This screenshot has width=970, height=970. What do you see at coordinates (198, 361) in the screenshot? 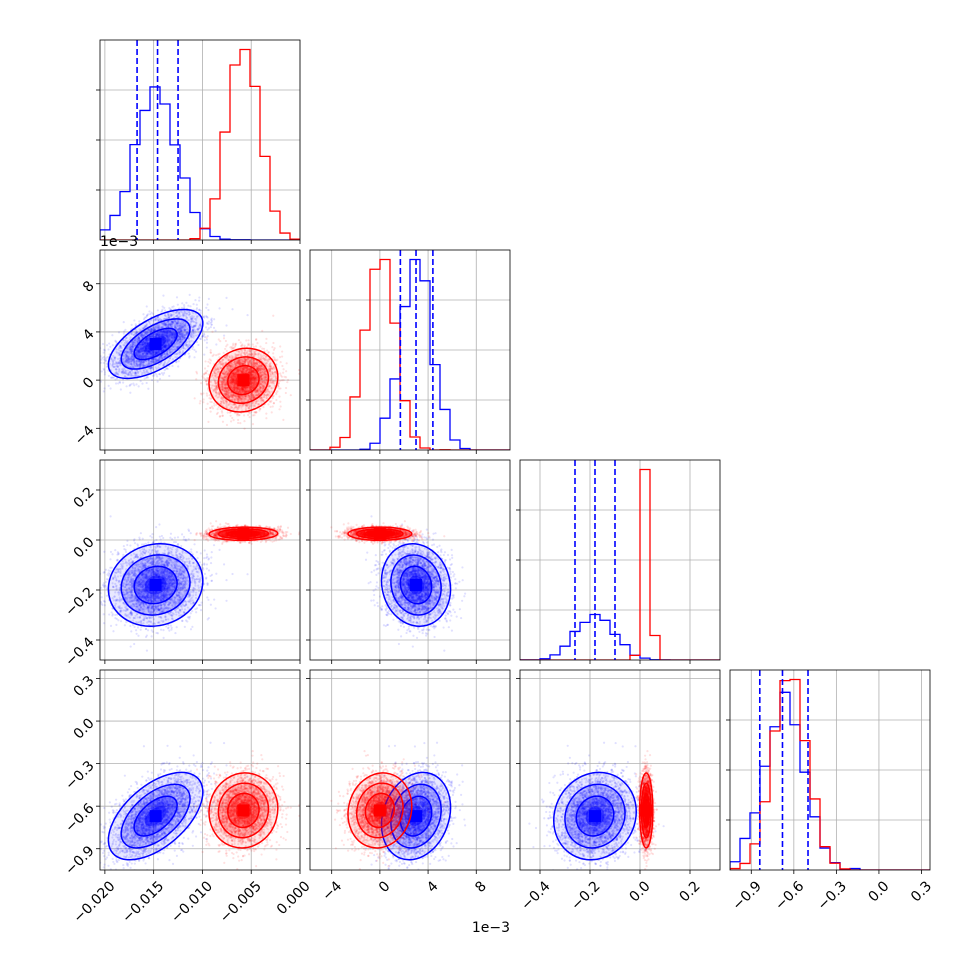
I see `plot-area` at bounding box center [198, 361].